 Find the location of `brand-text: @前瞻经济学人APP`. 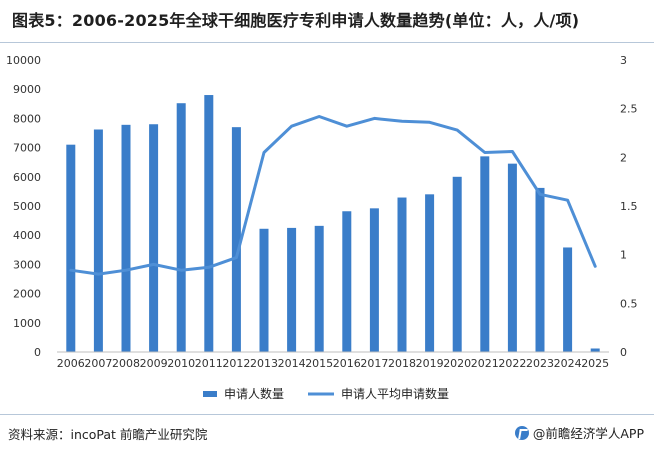

brand-text: @前瞻经济学人APP is located at coordinates (588, 433).